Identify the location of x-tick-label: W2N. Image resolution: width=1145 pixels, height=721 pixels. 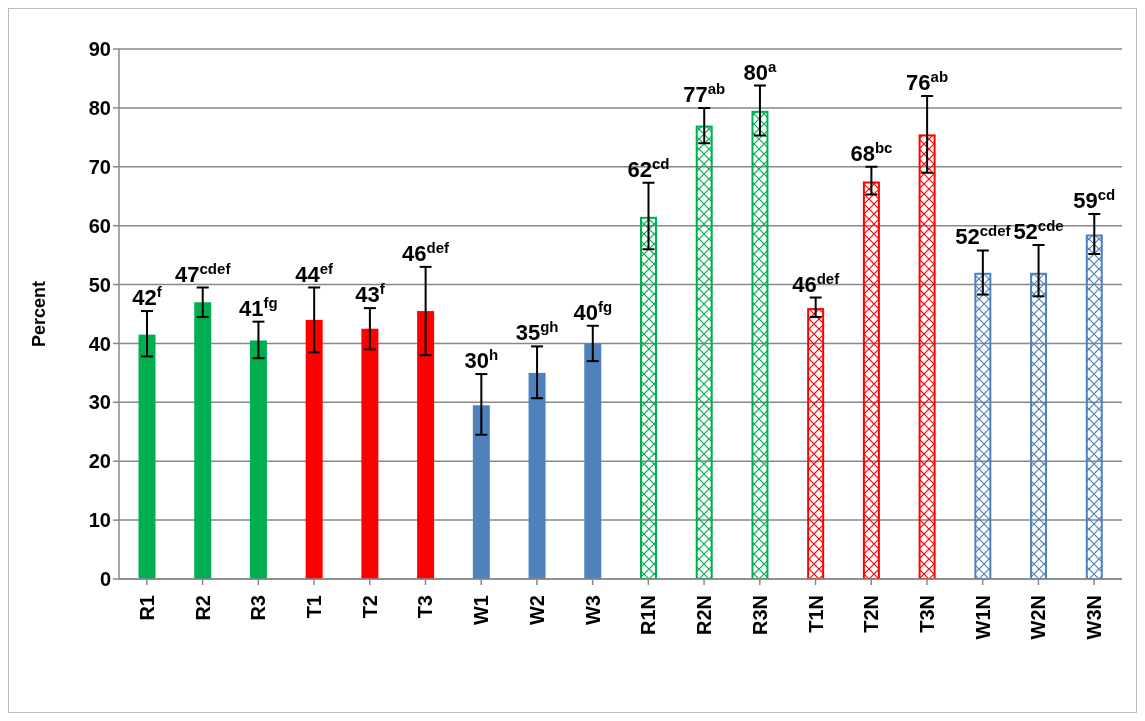
(1038, 617).